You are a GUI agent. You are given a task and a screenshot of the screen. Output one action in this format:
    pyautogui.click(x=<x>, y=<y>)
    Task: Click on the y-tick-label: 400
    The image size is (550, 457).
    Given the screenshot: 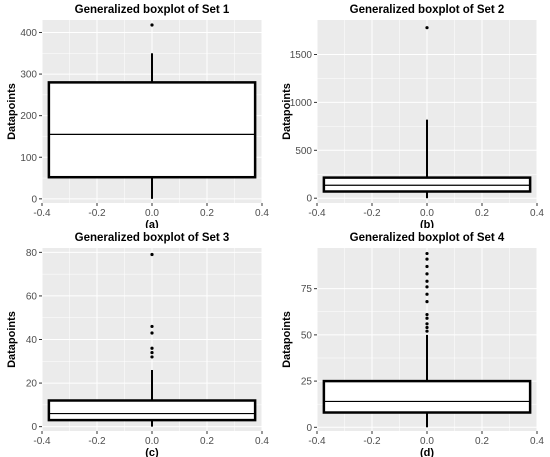 What is the action you would take?
    pyautogui.click(x=28, y=33)
    